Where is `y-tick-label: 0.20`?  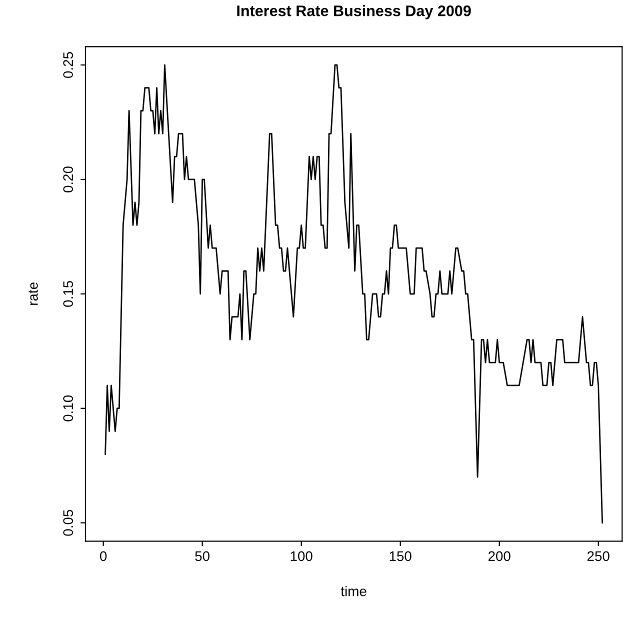
y-tick-label: 0.20 is located at coordinates (68, 179).